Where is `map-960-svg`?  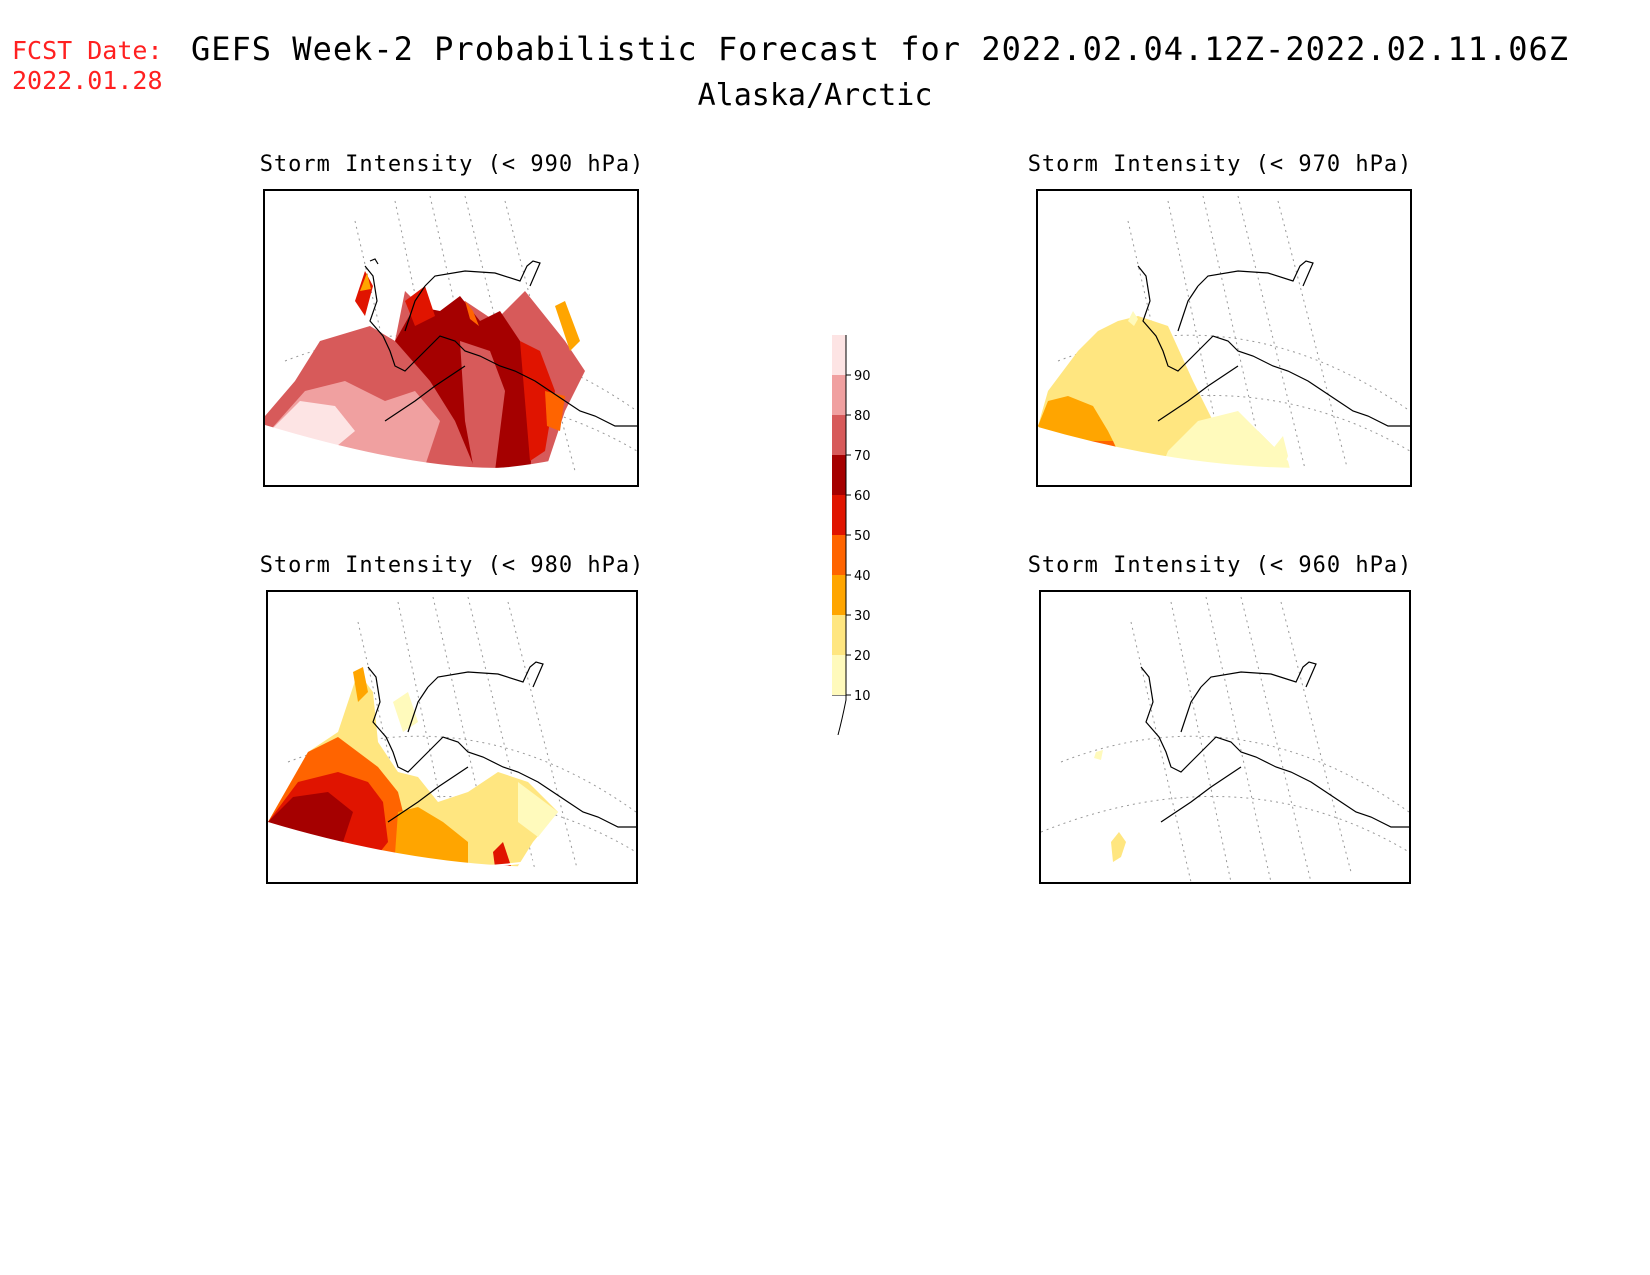
map-960-svg is located at coordinates (1225, 739).